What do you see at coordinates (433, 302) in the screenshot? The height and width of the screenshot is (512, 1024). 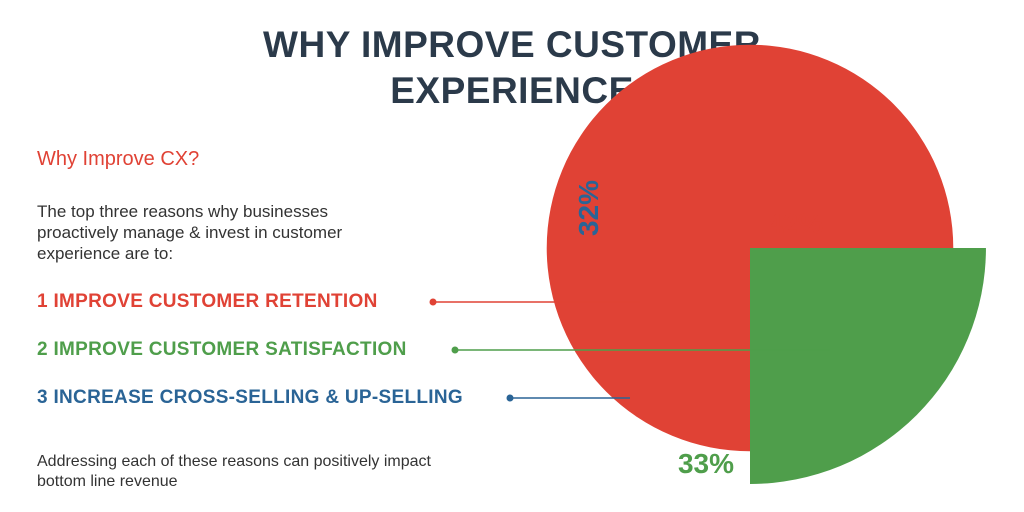 I see `leader-dot-retention` at bounding box center [433, 302].